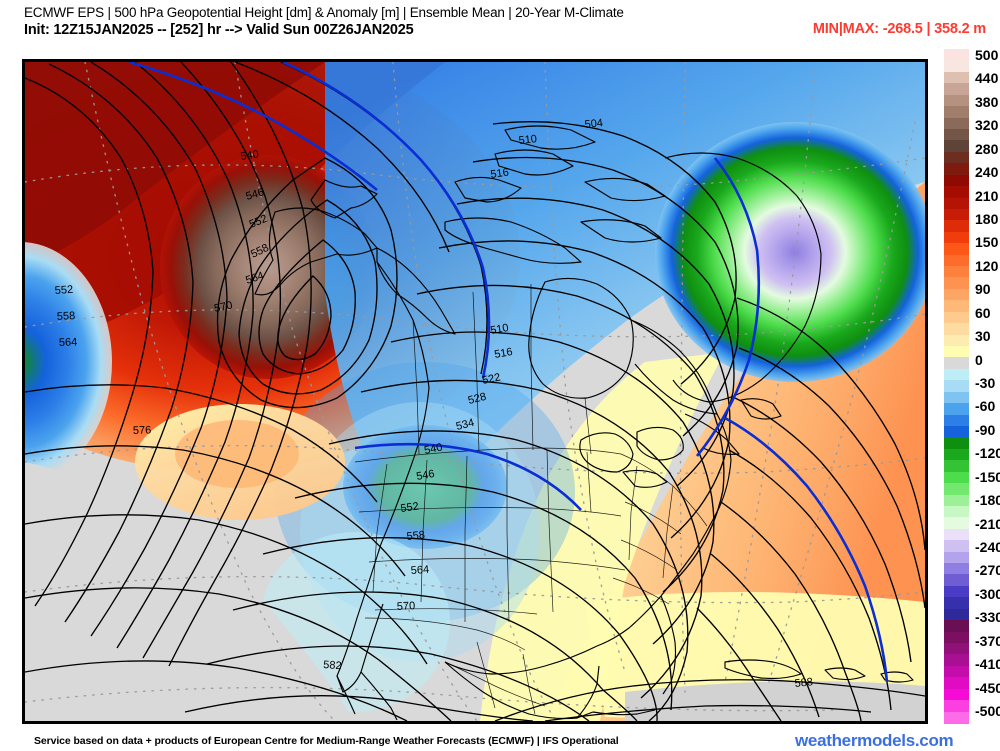 This screenshot has width=1000, height=751. Describe the element at coordinates (987, 500) in the screenshot. I see `colorbar-tick-label: -180` at that location.